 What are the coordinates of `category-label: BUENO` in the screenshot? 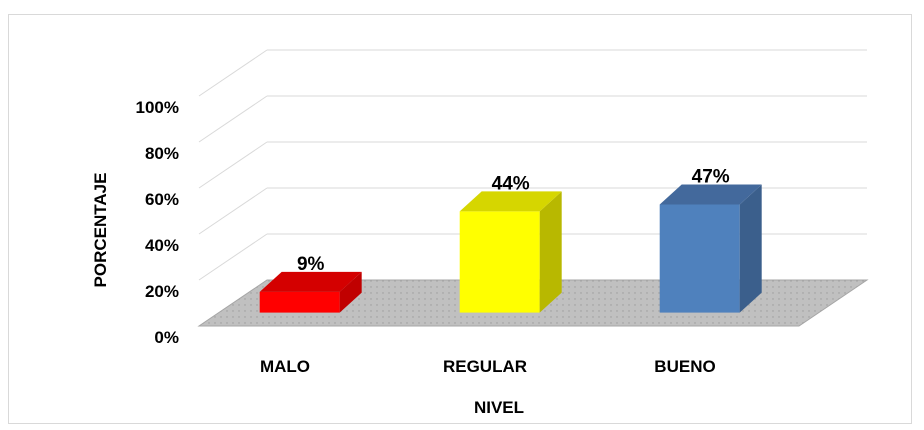 It's located at (684, 366).